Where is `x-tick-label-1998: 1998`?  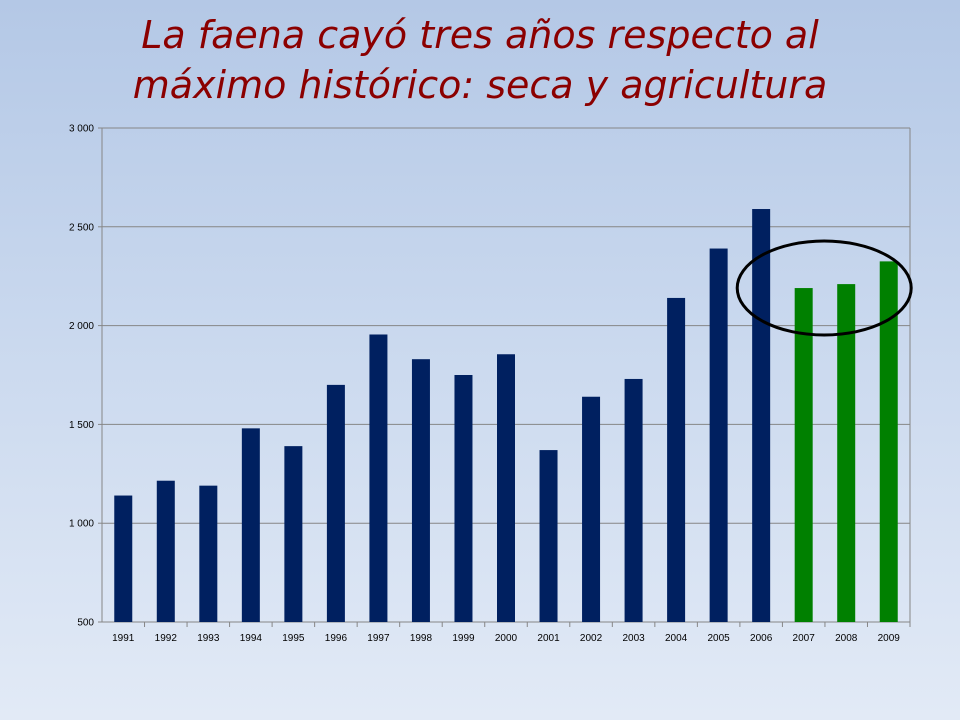 x-tick-label-1998: 1998 is located at coordinates (421, 638).